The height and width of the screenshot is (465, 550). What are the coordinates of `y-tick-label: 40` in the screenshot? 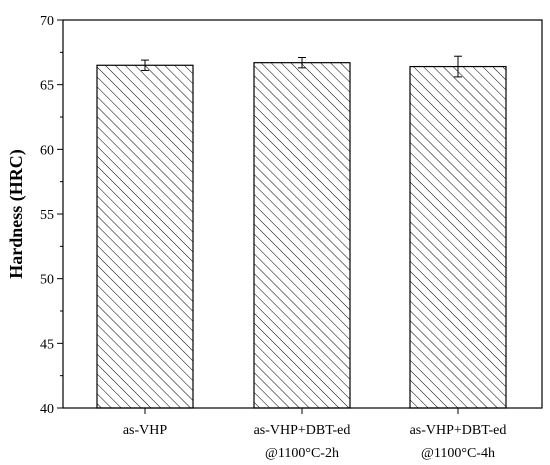 It's located at (47, 409).